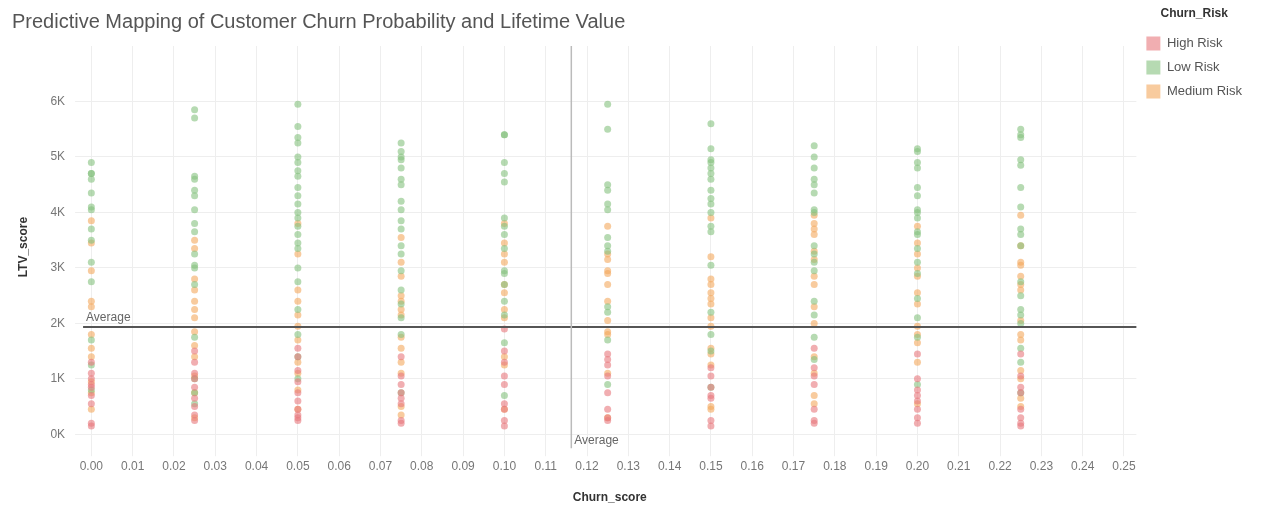 The width and height of the screenshot is (1264, 523). I want to click on x-tick-label: 0.21, so click(959, 465).